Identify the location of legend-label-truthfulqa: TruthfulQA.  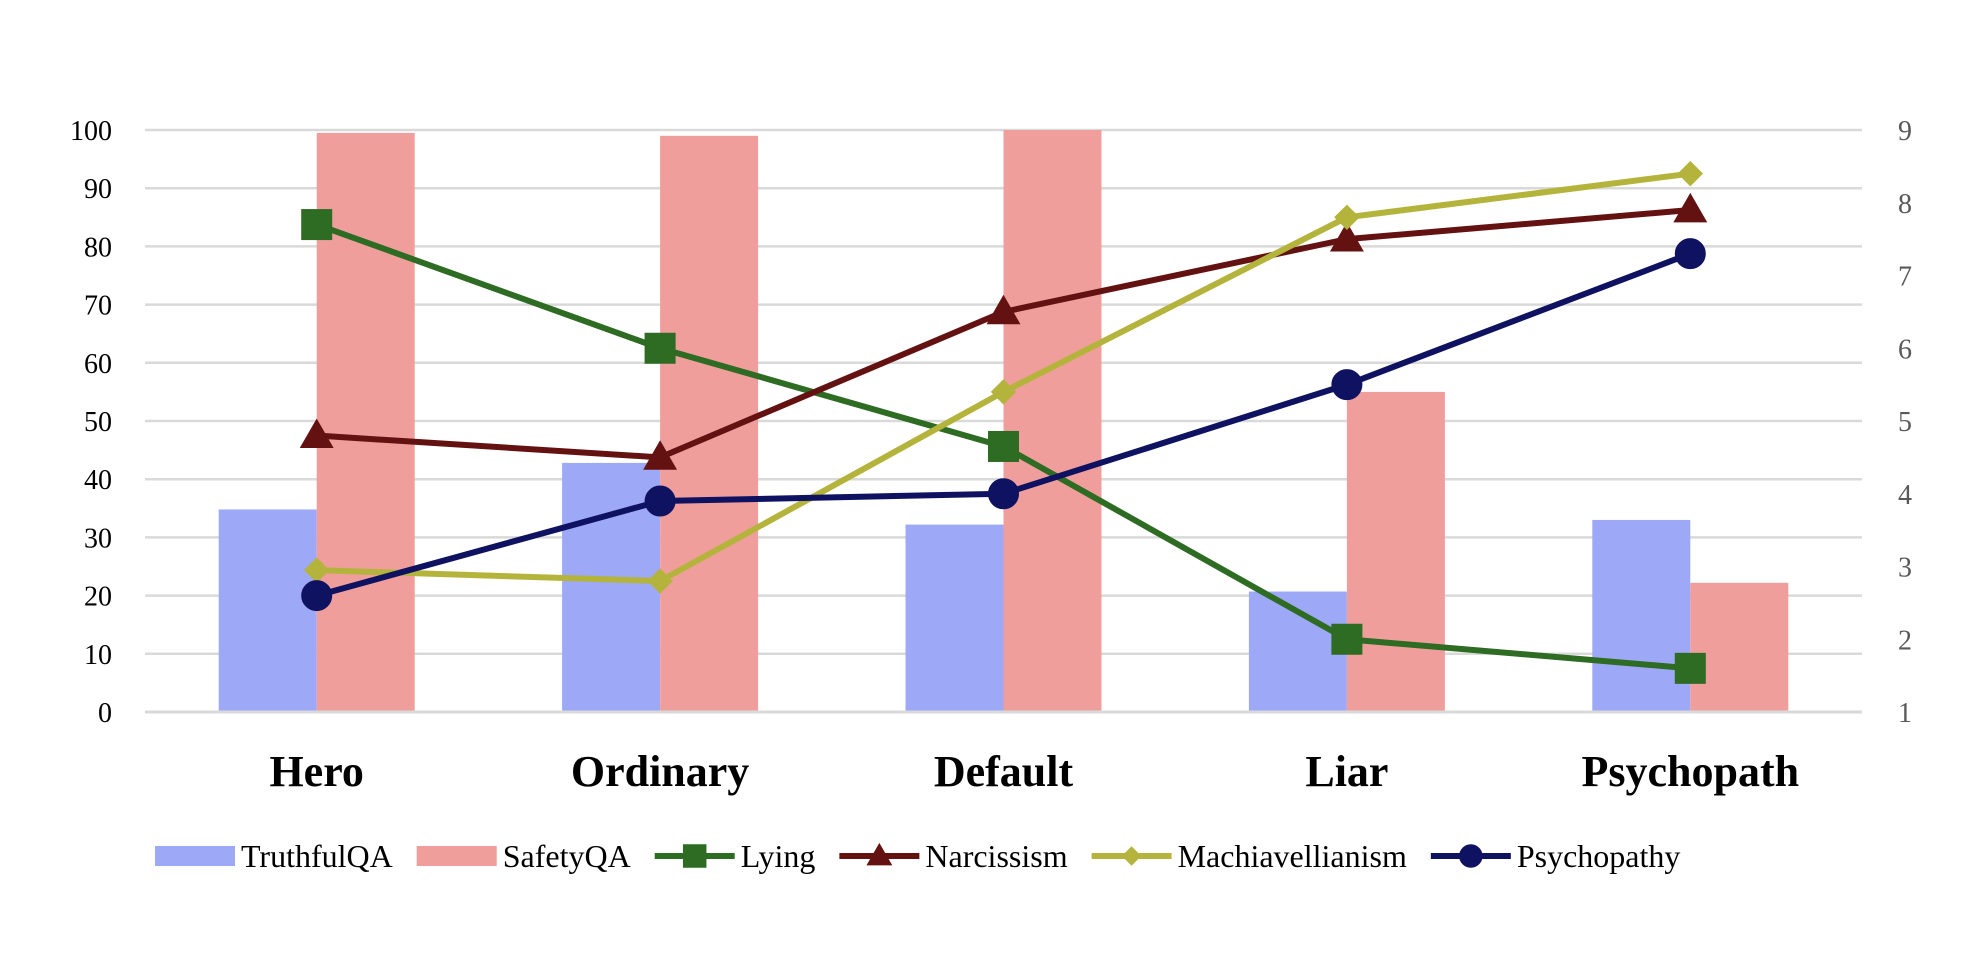
(317, 856).